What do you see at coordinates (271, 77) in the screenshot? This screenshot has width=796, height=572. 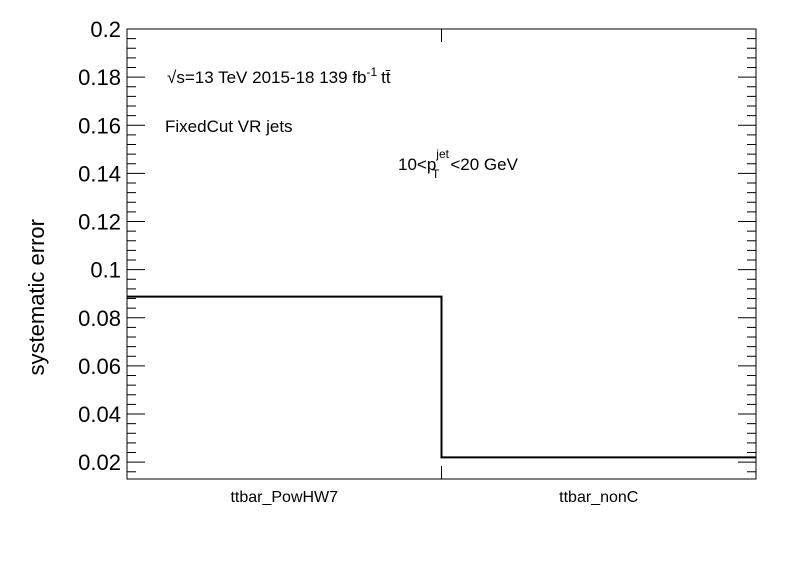 I see `energy-text: s=13 TeV 2015-18 139 fb` at bounding box center [271, 77].